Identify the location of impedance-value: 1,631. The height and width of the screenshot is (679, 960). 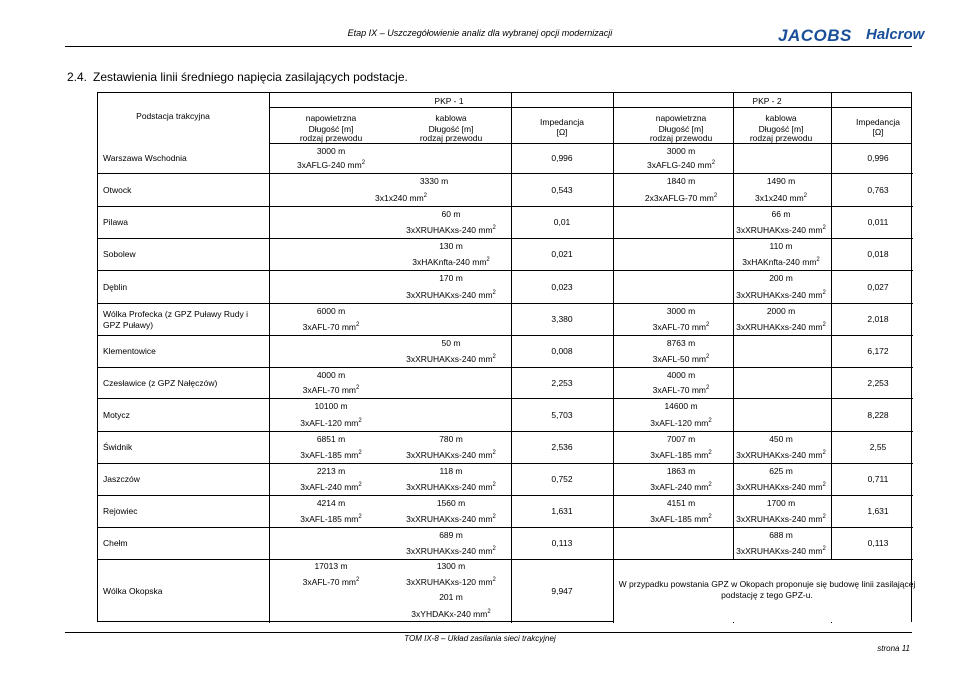
(562, 511).